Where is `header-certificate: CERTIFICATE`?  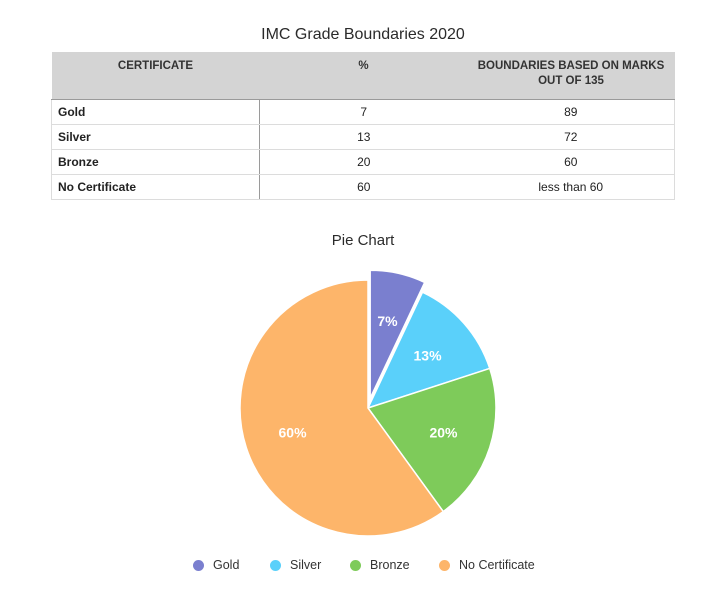 header-certificate: CERTIFICATE is located at coordinates (155, 76).